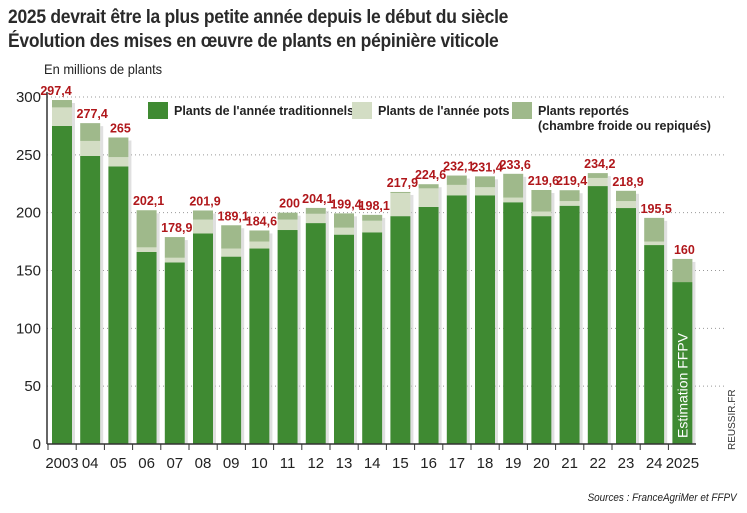 This screenshot has width=747, height=513. I want to click on y-tick-label: 150, so click(28, 271).